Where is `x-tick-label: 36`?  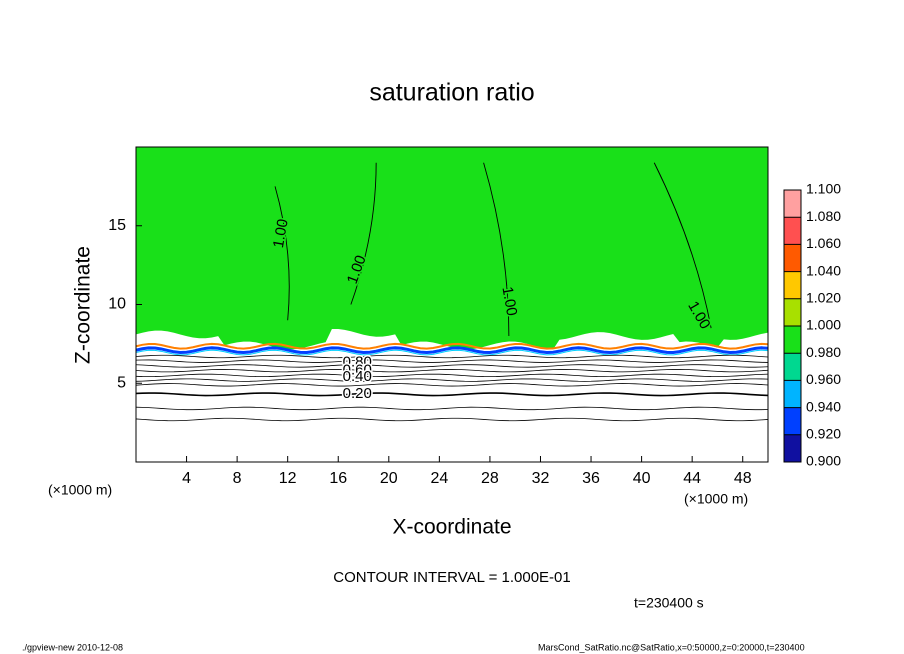 x-tick-label: 36 is located at coordinates (591, 478).